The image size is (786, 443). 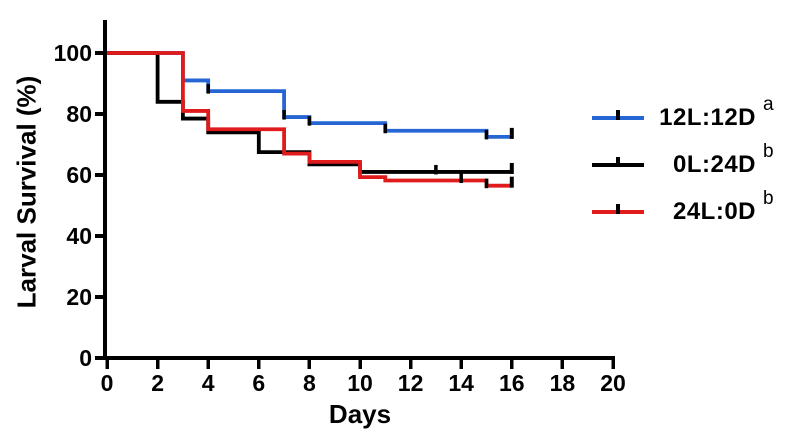 What do you see at coordinates (208, 383) in the screenshot?
I see `x-axis-tick-label: 4` at bounding box center [208, 383].